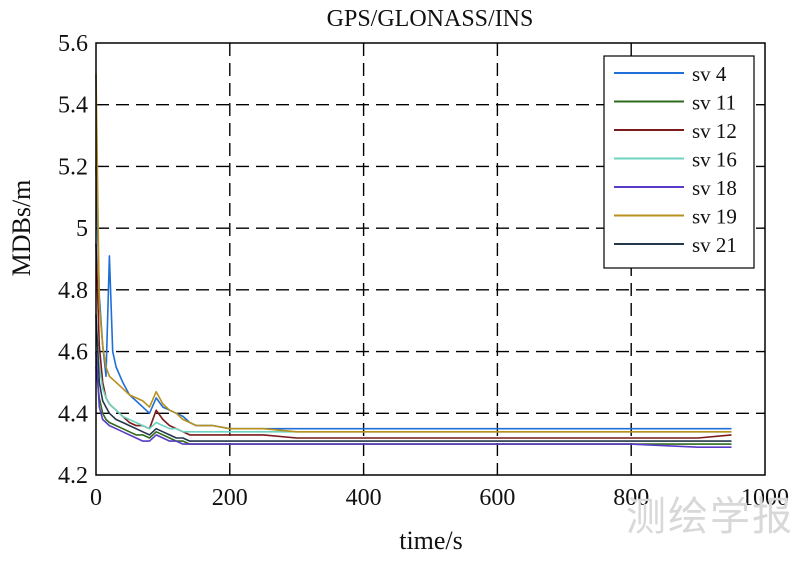 Image resolution: width=800 pixels, height=565 pixels. What do you see at coordinates (430, 19) in the screenshot?
I see `chart-title: GPS/GLONASS/INS` at bounding box center [430, 19].